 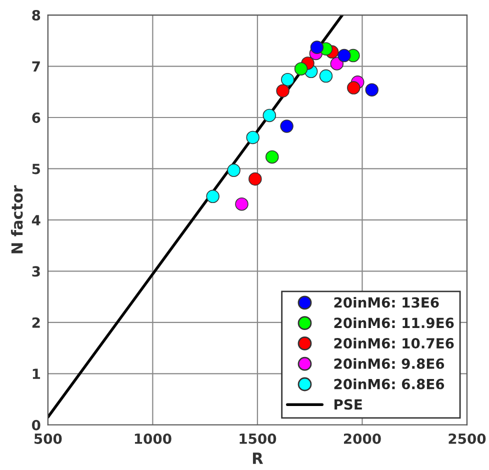 I want to click on x-tick-label: 500, so click(x=48, y=438).